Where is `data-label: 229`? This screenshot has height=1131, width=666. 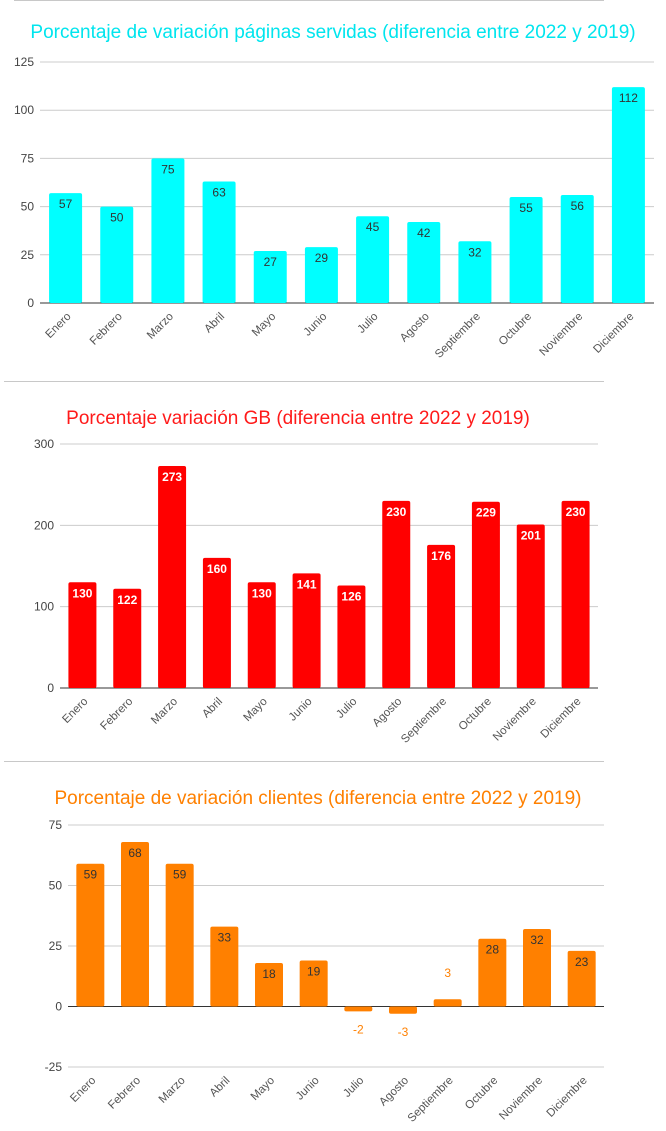 data-label: 229 is located at coordinates (486, 513).